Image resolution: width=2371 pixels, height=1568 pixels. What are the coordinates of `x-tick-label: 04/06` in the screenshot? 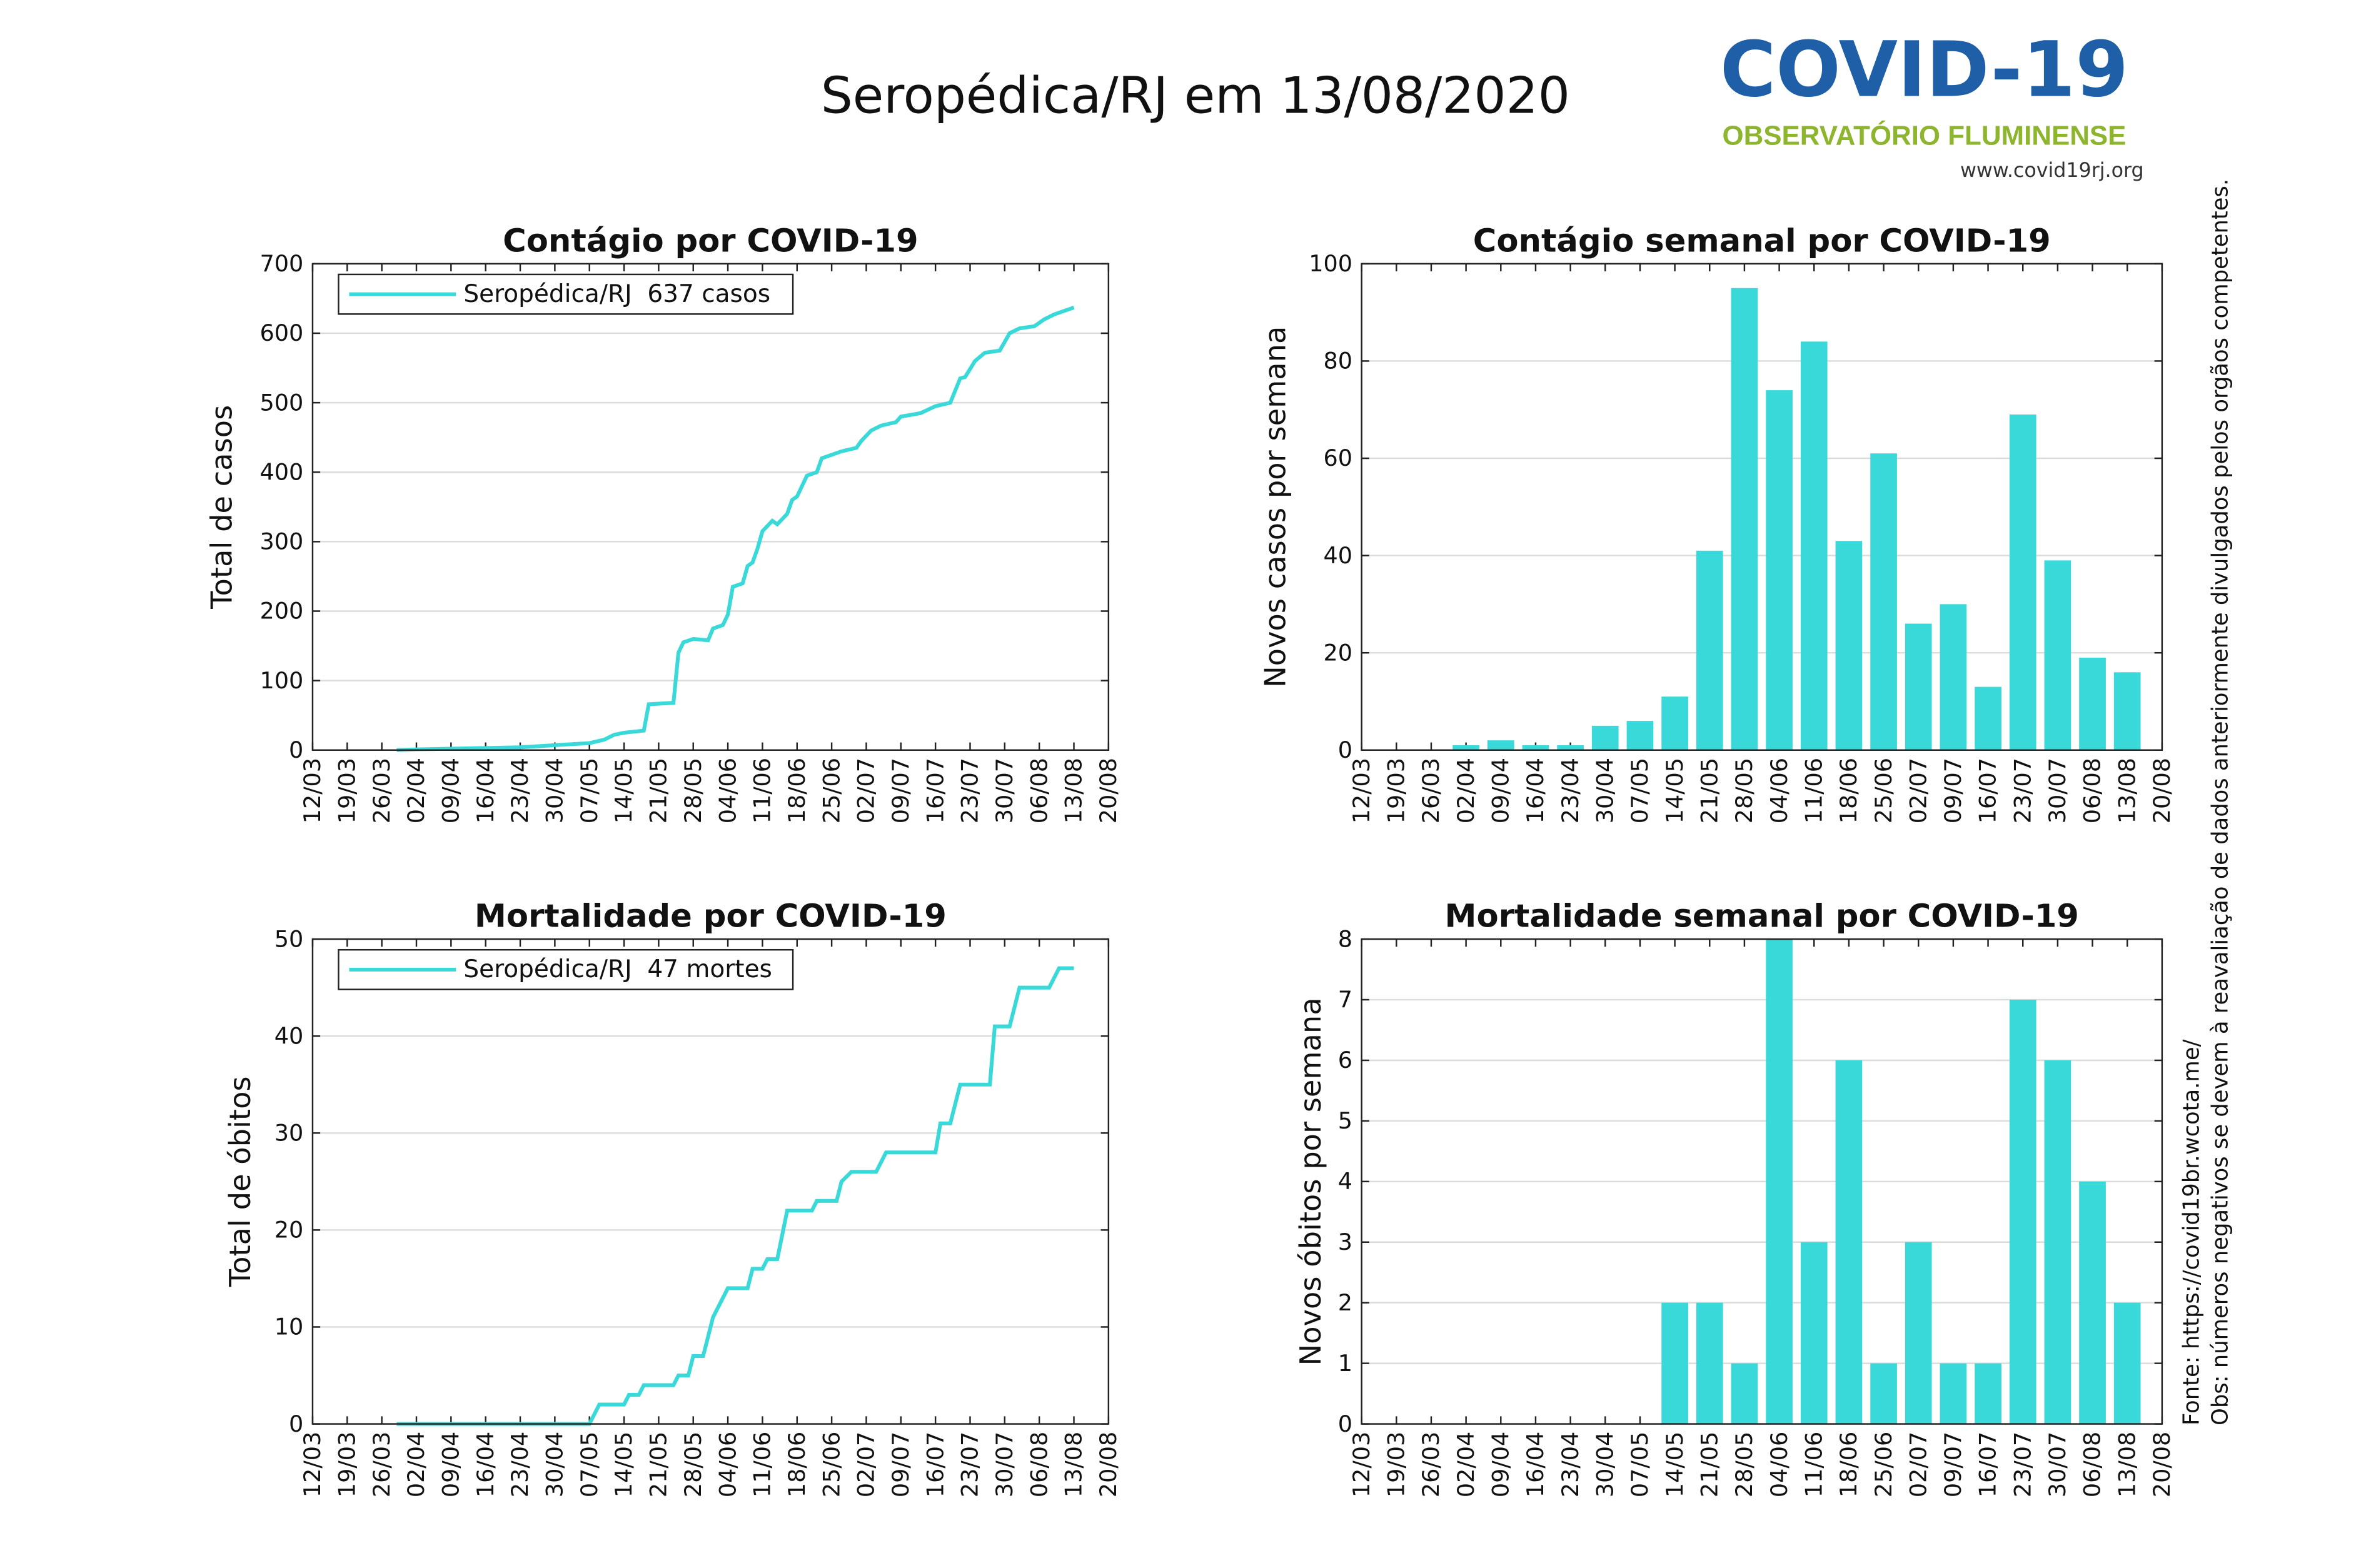 It's located at (1780, 790).